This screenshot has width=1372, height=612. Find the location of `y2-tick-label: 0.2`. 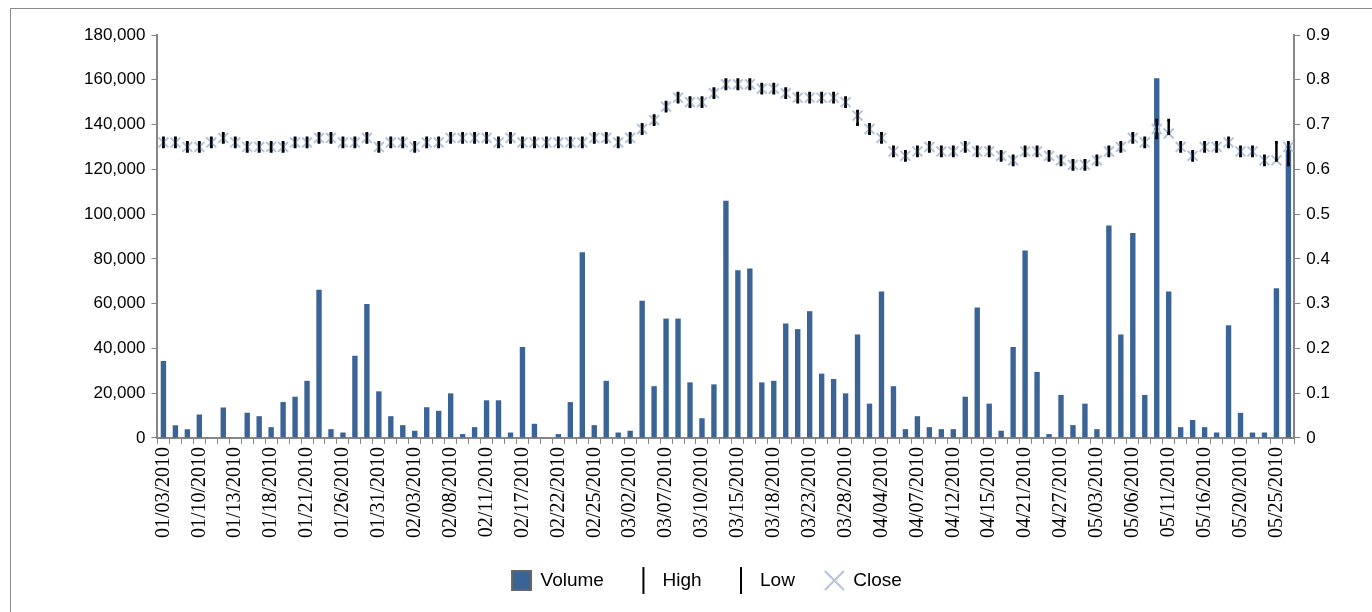

y2-tick-label: 0.2 is located at coordinates (1318, 348).